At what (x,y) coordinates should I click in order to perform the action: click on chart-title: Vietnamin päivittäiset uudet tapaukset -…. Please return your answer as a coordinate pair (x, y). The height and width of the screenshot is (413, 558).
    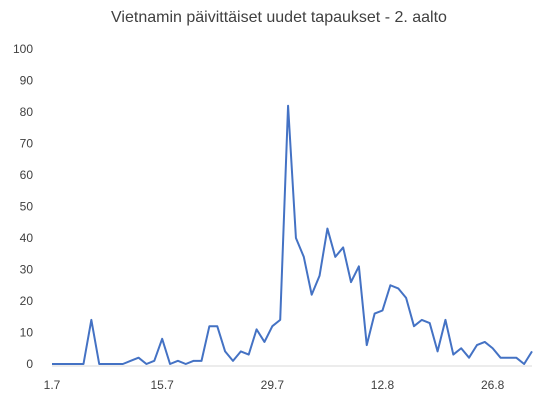
    Looking at the image, I should click on (279, 17).